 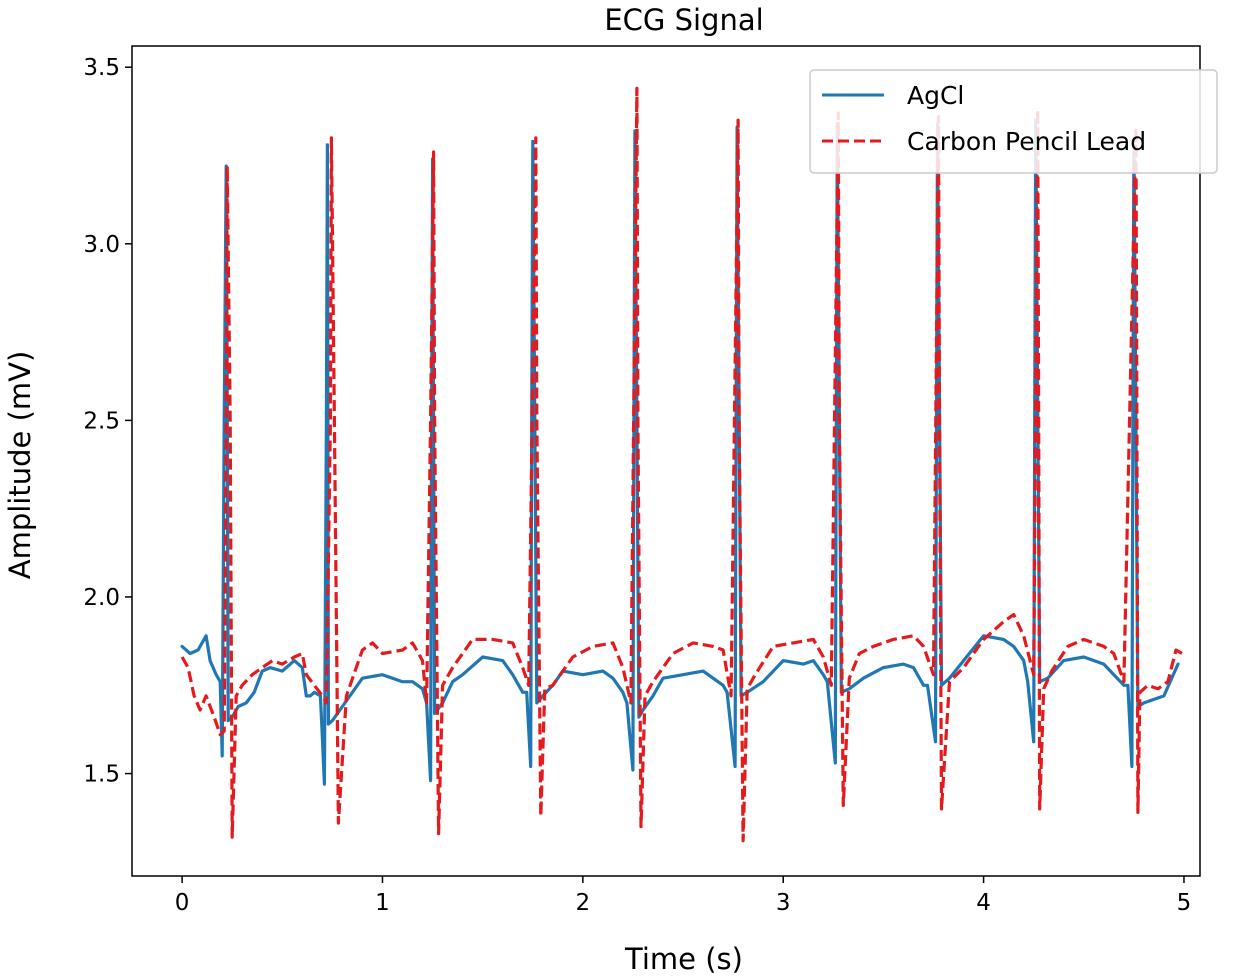 What do you see at coordinates (683, 20) in the screenshot?
I see `chart-title: ECG Signal` at bounding box center [683, 20].